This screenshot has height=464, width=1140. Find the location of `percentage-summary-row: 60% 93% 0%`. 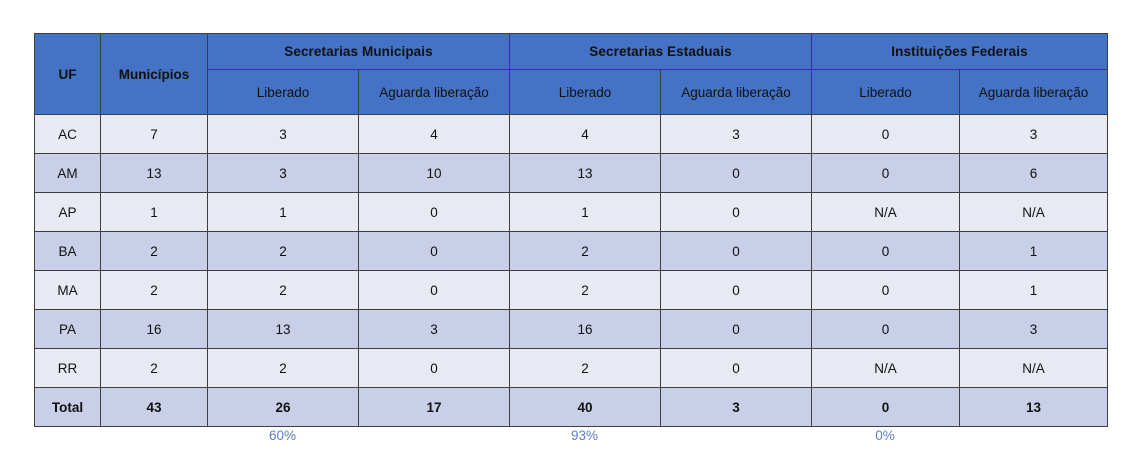

percentage-summary-row: 60% 93% 0% is located at coordinates (570, 436).